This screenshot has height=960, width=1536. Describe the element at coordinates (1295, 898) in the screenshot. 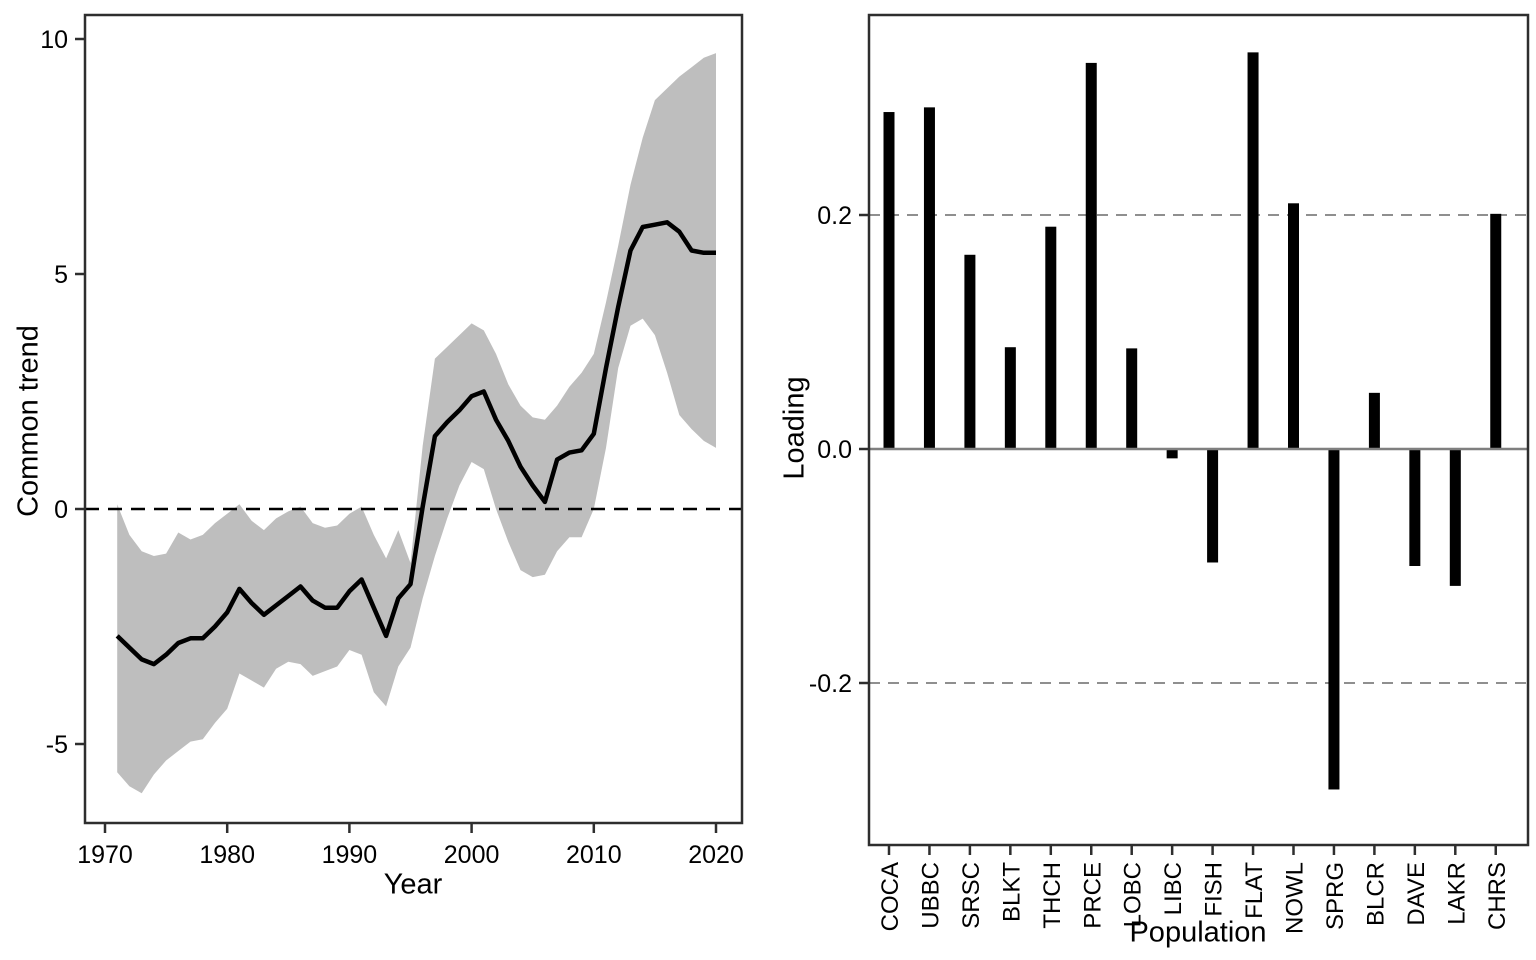

I see `population-tick-label: NOWL` at that location.